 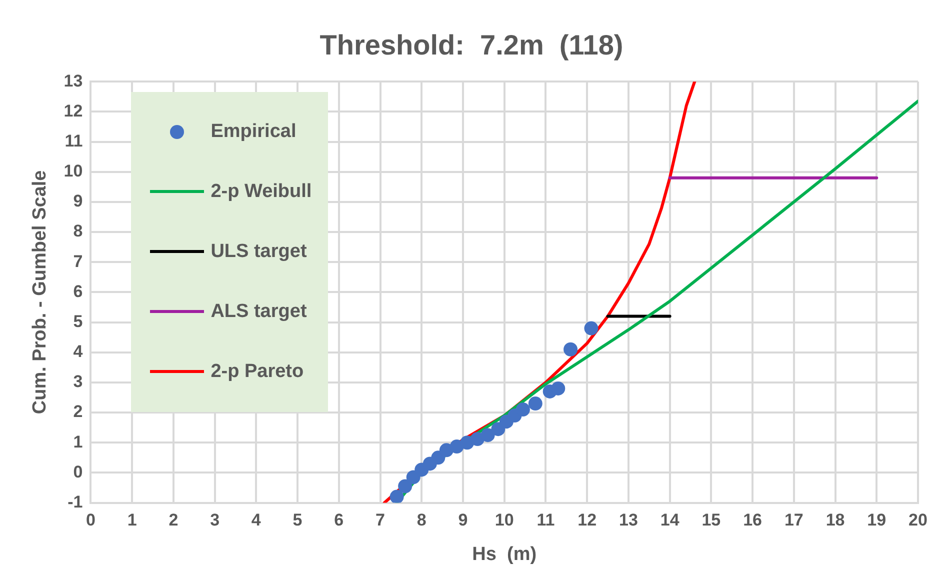 I want to click on y-tick-label: 6, so click(x=78, y=291).